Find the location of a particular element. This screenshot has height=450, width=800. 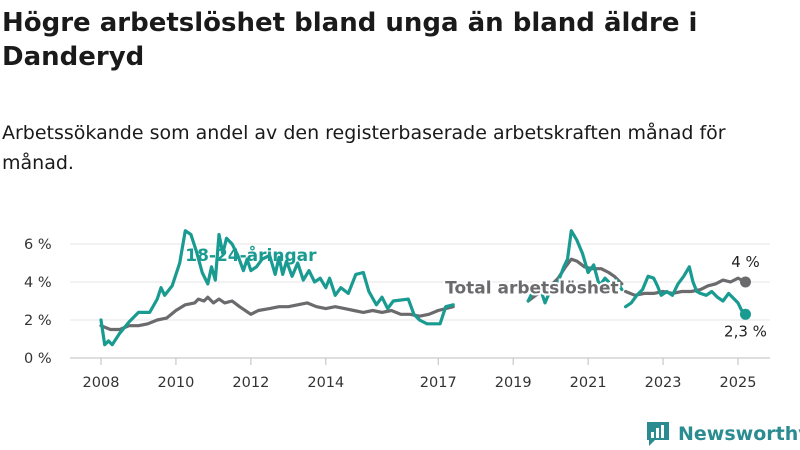

x-tick-label: 2008 is located at coordinates (101, 383).